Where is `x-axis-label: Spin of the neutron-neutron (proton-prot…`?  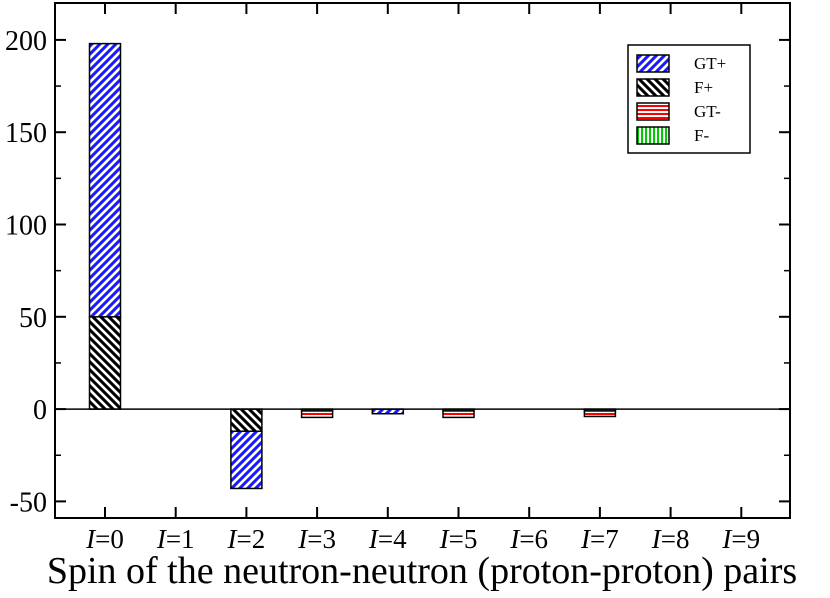 x-axis-label: Spin of the neutron-neutron (proton-prot… is located at coordinates (422, 571).